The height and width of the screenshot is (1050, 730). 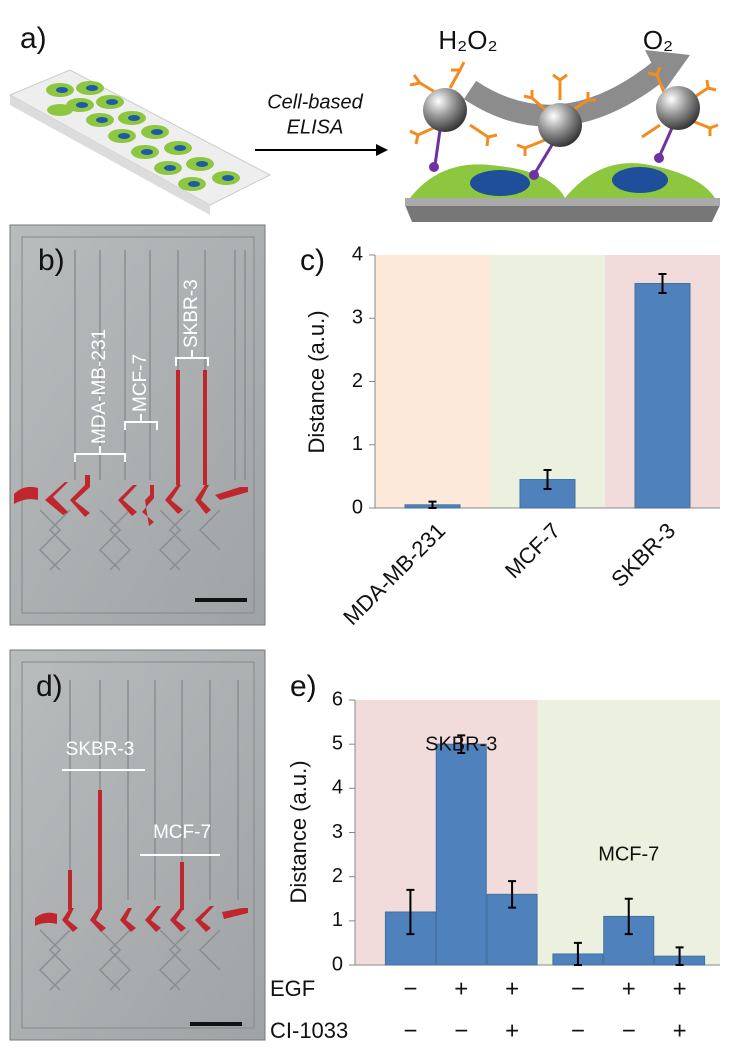 I want to click on elisa-schematic, so click(x=562, y=136).